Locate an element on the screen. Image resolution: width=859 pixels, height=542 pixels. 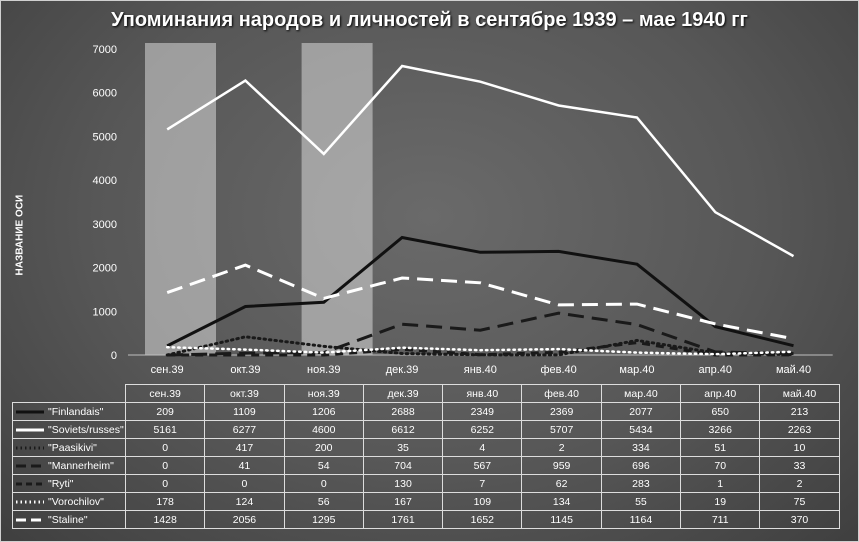
table-cell: 5161 is located at coordinates (165, 429).